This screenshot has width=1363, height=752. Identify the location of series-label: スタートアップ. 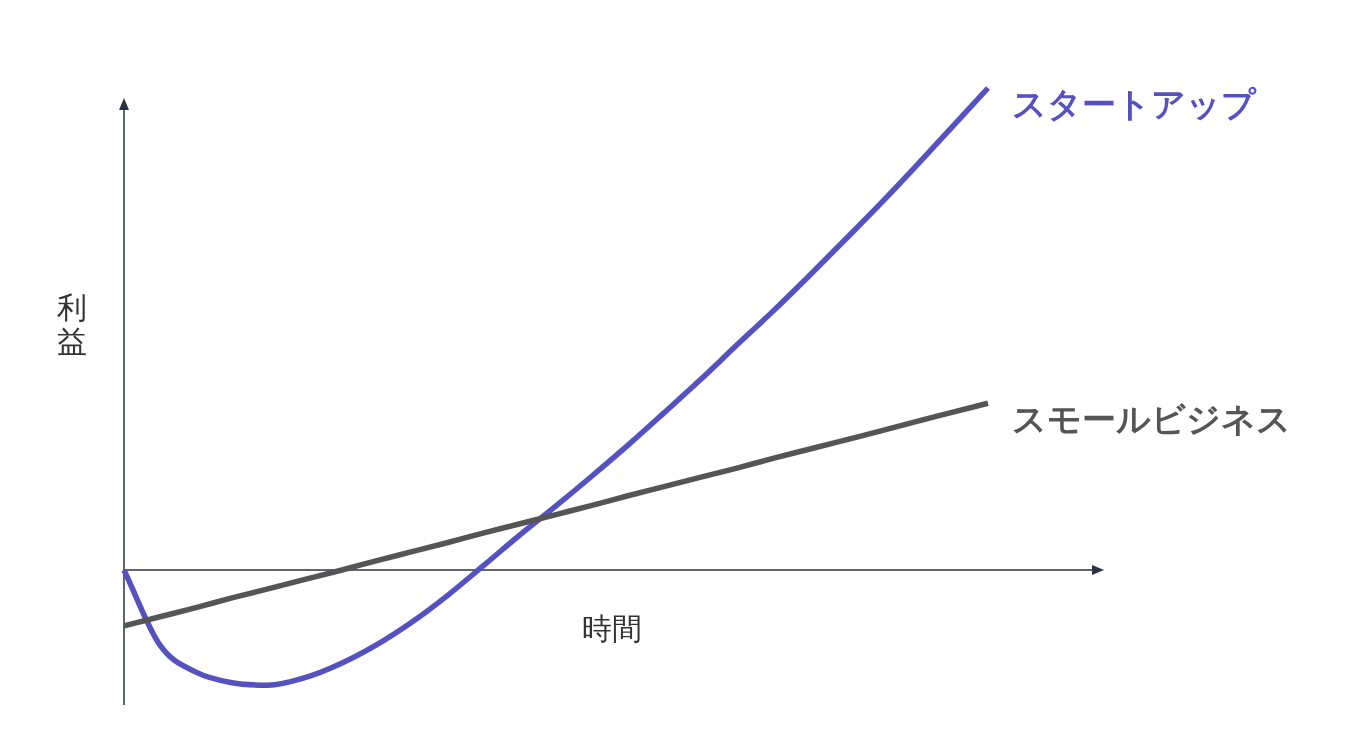
(1134, 103).